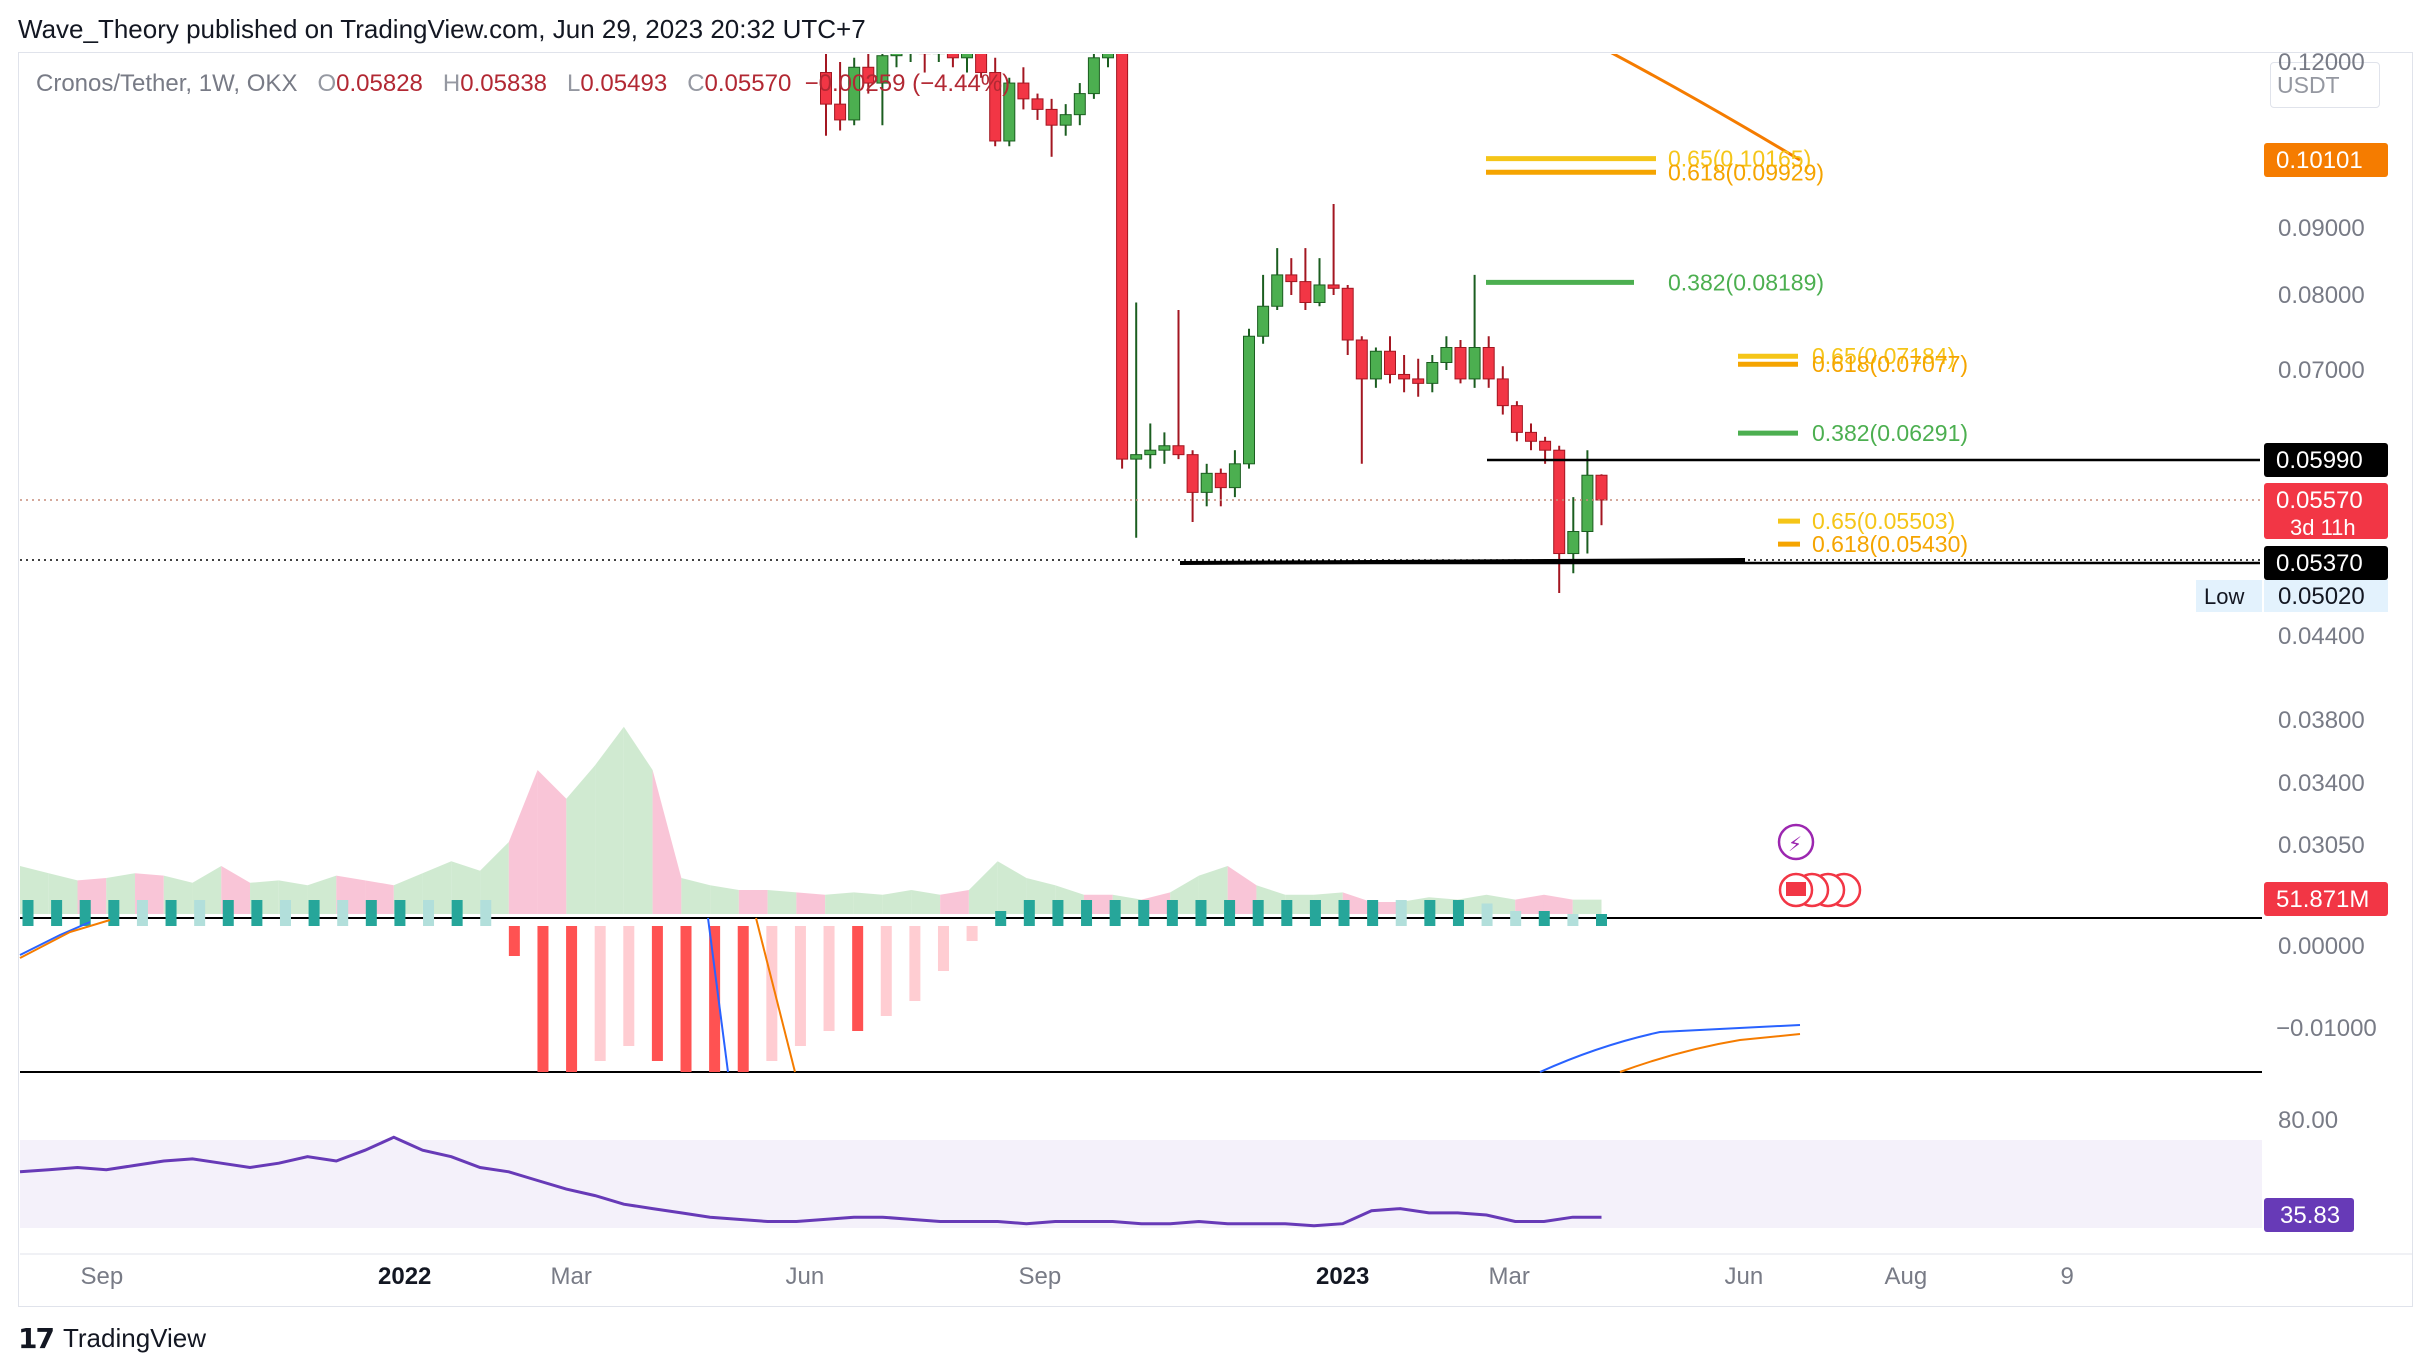 Image resolution: width=2430 pixels, height=1372 pixels. I want to click on tradingview-footer: 𝟭𝟳 TradingView, so click(112, 1338).